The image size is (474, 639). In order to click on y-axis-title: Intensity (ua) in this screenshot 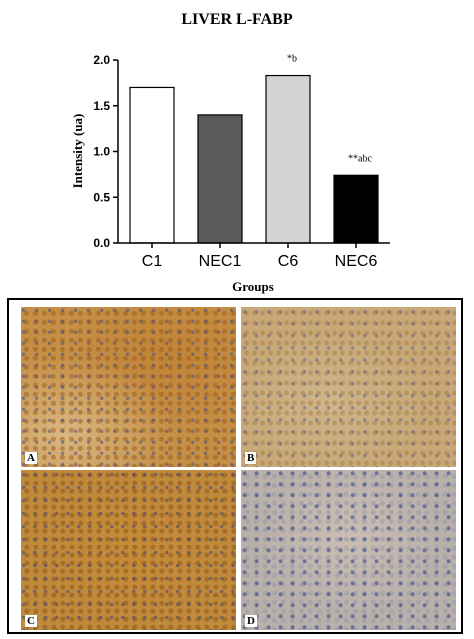, I will do `click(77, 151)`.